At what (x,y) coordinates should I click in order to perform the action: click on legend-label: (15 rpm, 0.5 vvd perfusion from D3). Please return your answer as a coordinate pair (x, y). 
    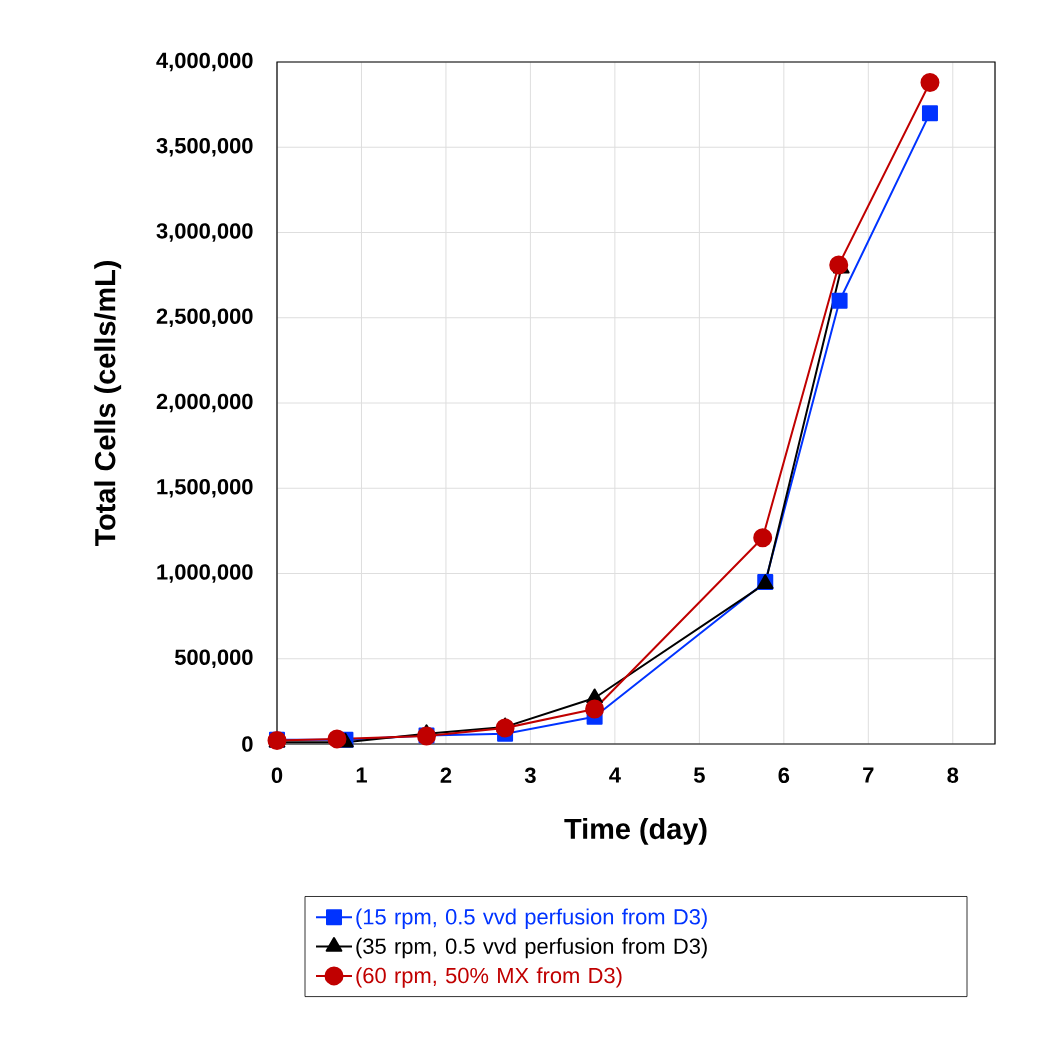
    Looking at the image, I should click on (531, 918).